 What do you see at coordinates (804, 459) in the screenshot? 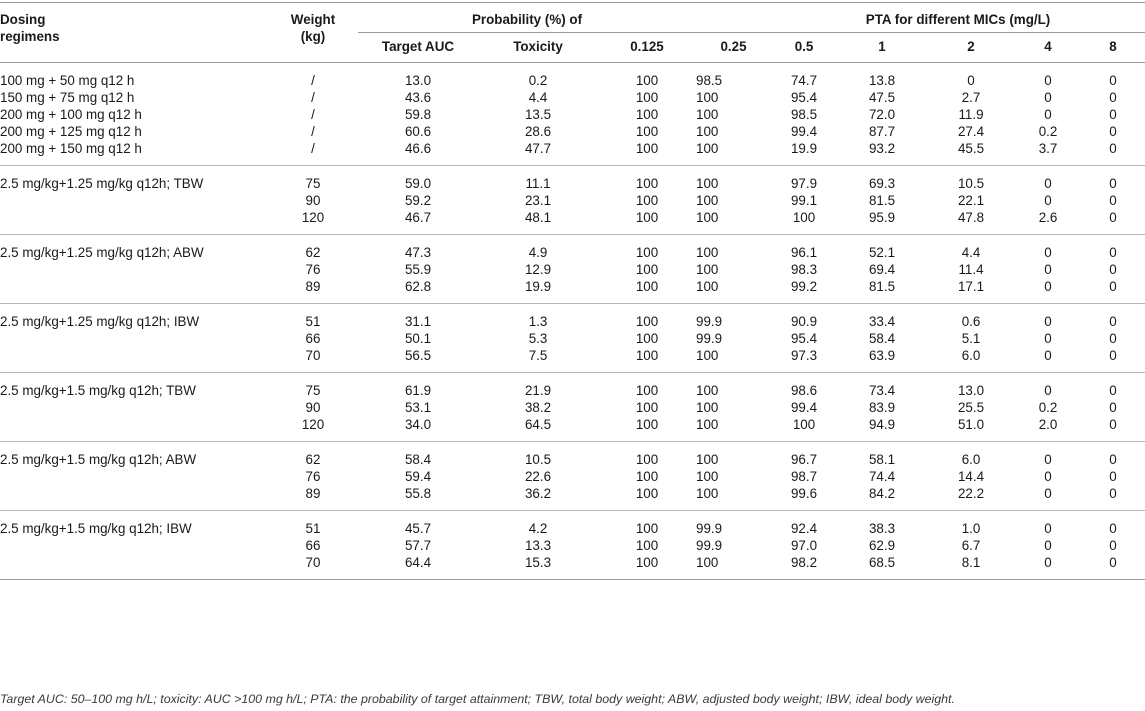
I see `cell-mic-05: 96.7` at bounding box center [804, 459].